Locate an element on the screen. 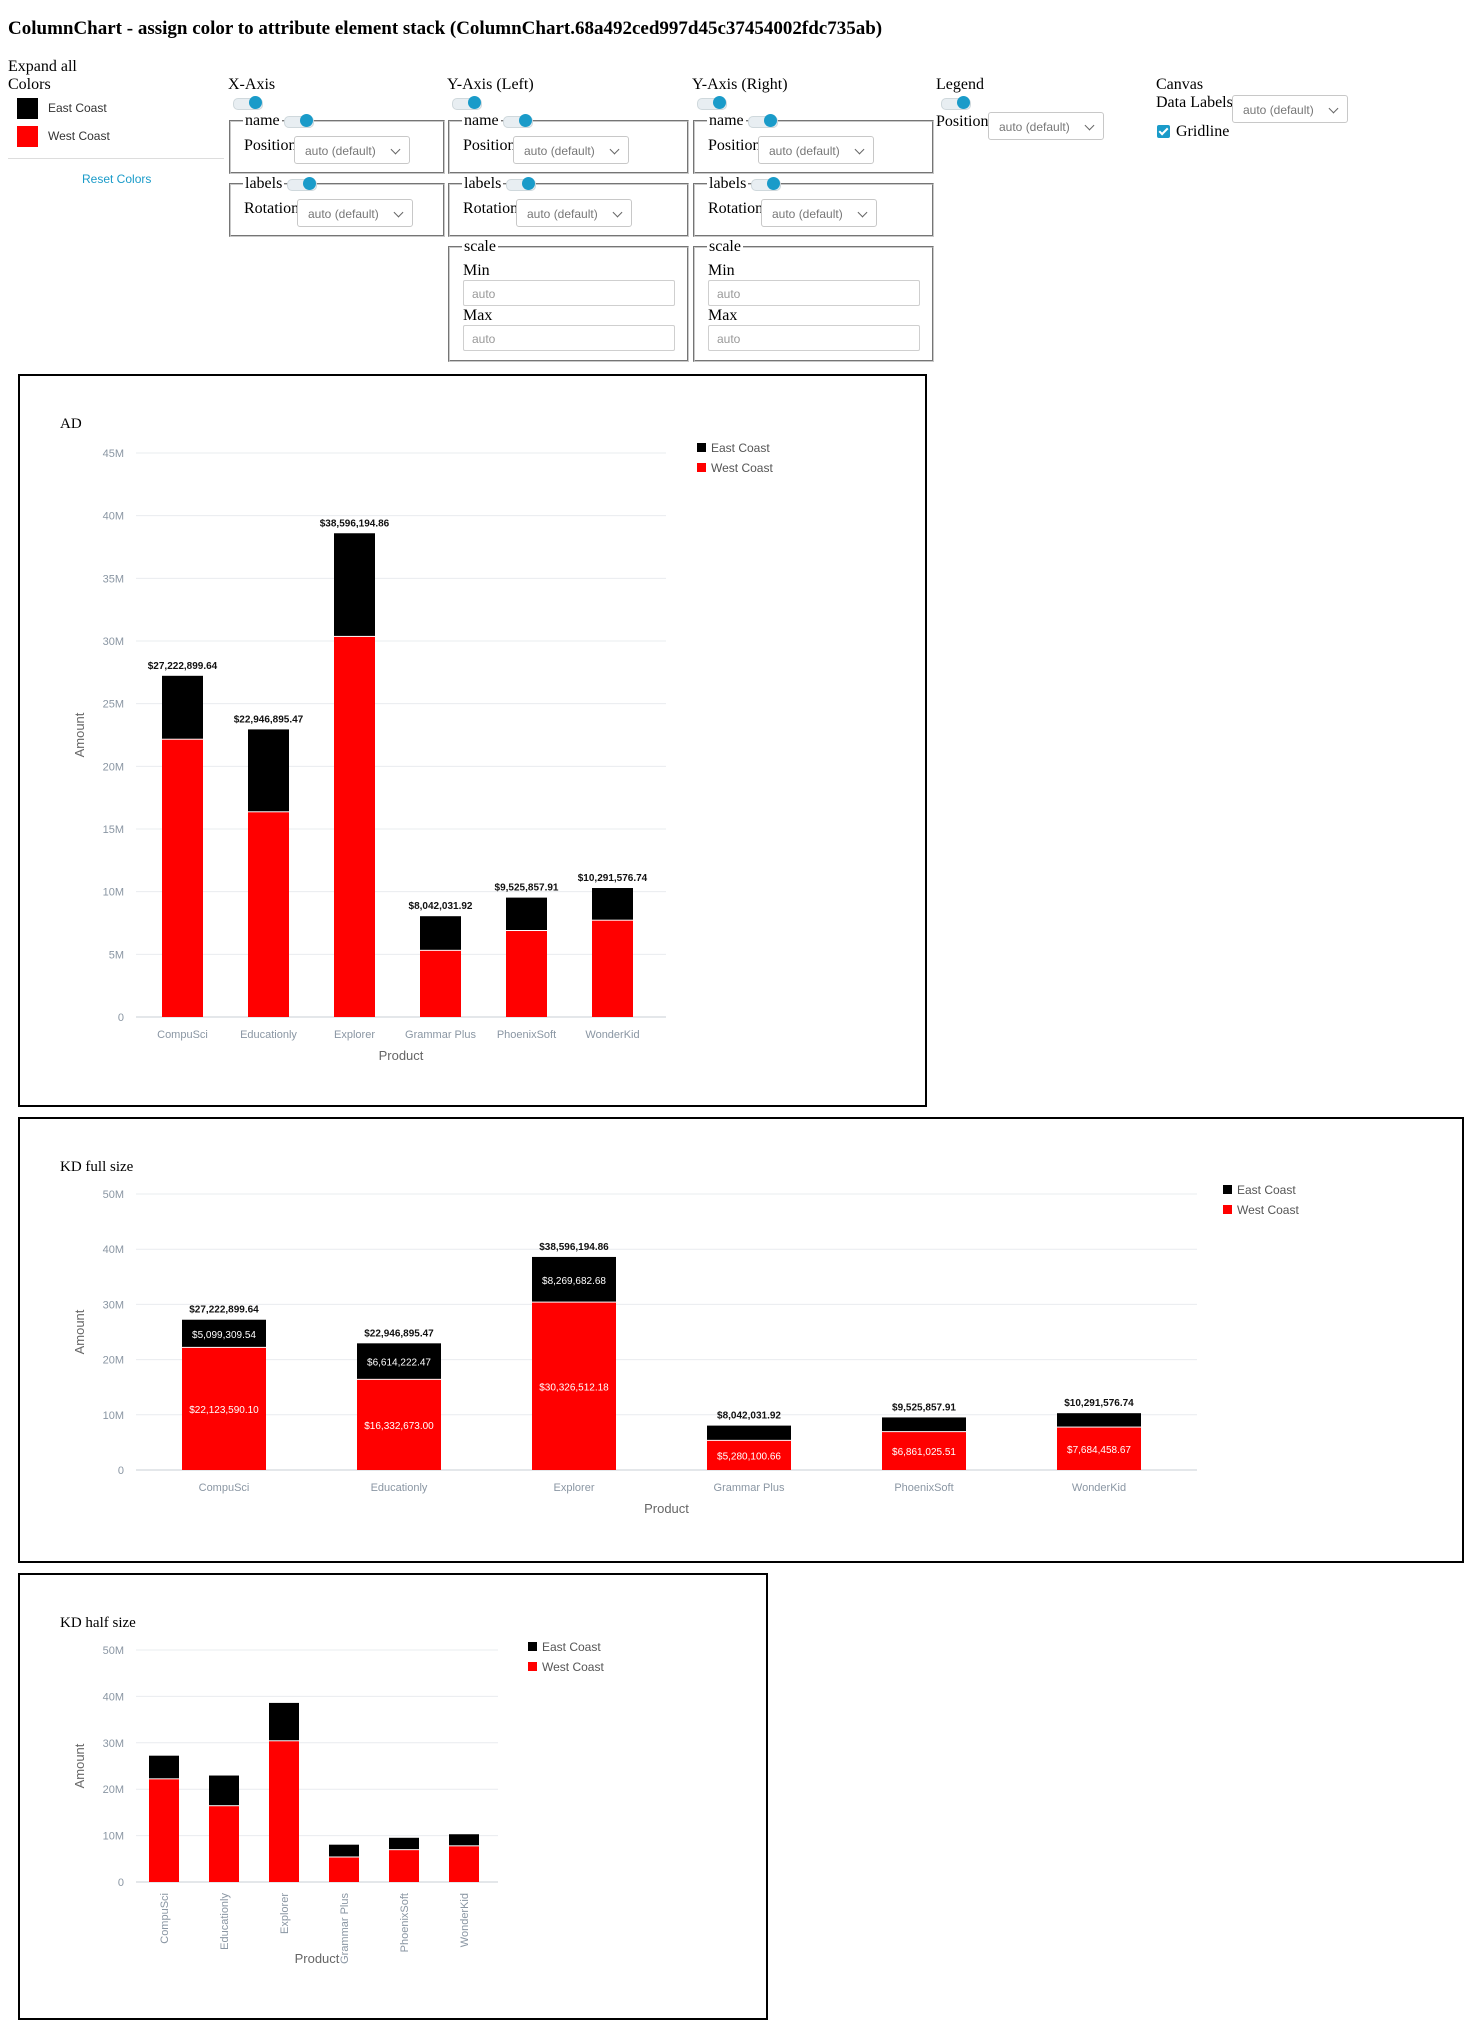 The width and height of the screenshot is (1464, 2030). segment-label-west-coast: $6,861,025.51 is located at coordinates (924, 1452).